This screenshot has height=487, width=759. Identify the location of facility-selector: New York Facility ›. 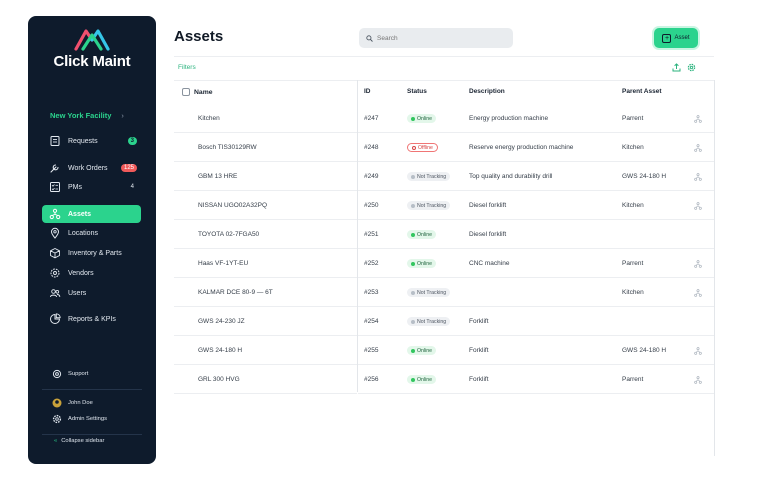
(87, 115).